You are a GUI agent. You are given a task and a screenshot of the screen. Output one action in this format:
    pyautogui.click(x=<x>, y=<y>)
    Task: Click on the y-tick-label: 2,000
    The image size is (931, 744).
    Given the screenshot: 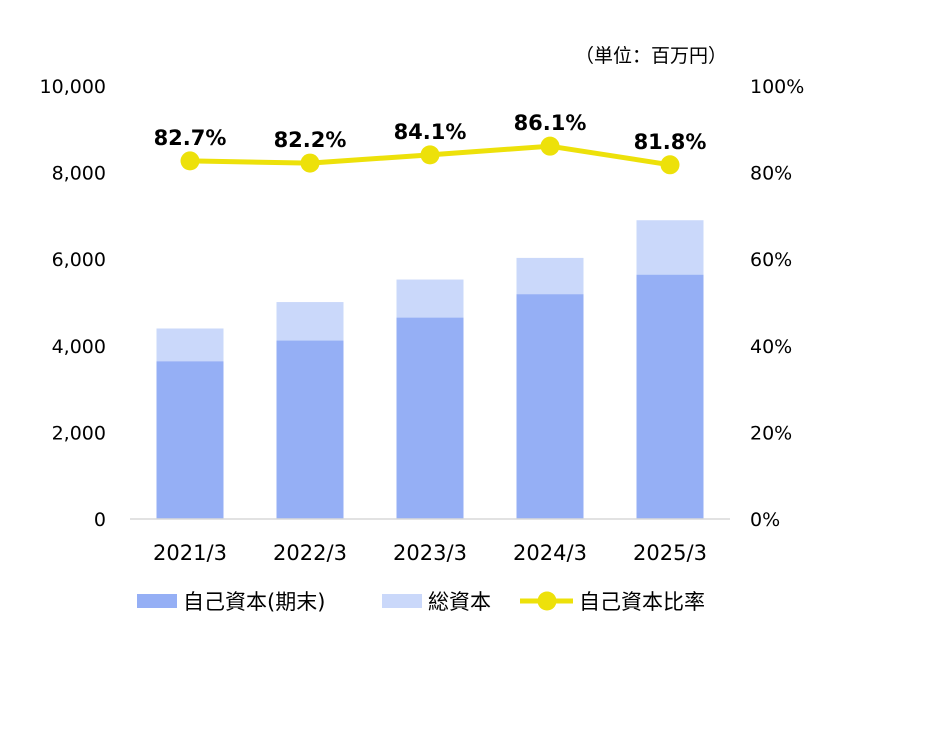 What is the action you would take?
    pyautogui.click(x=79, y=433)
    